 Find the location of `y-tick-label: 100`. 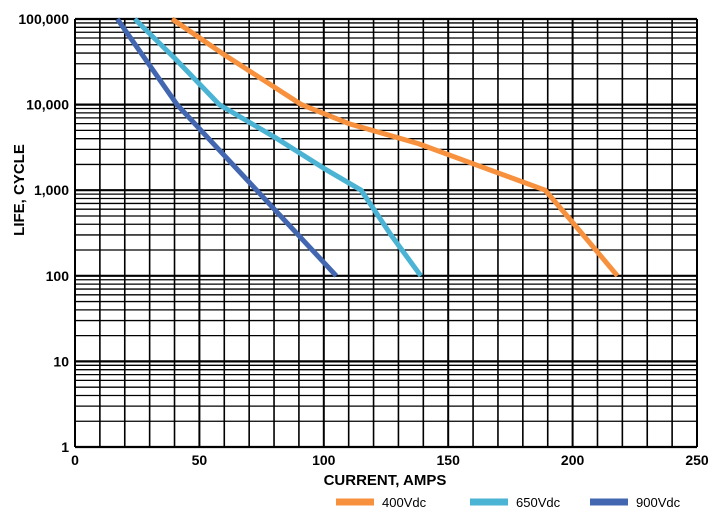

y-tick-label: 100 is located at coordinates (58, 276).